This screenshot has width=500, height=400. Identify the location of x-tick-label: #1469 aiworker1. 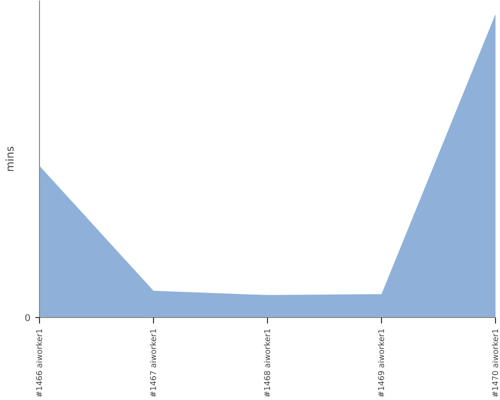
(381, 363).